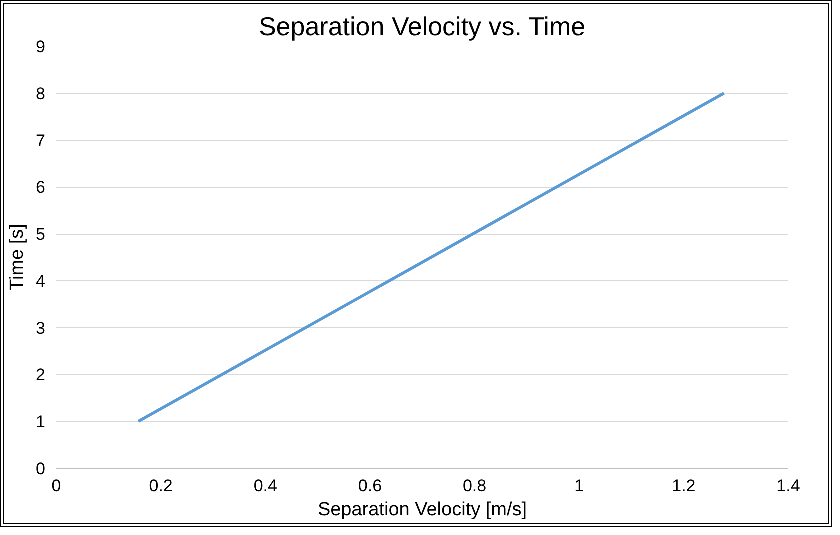 Image resolution: width=840 pixels, height=535 pixels. I want to click on x-axis-title: Separation Velocity [m/s], so click(423, 510).